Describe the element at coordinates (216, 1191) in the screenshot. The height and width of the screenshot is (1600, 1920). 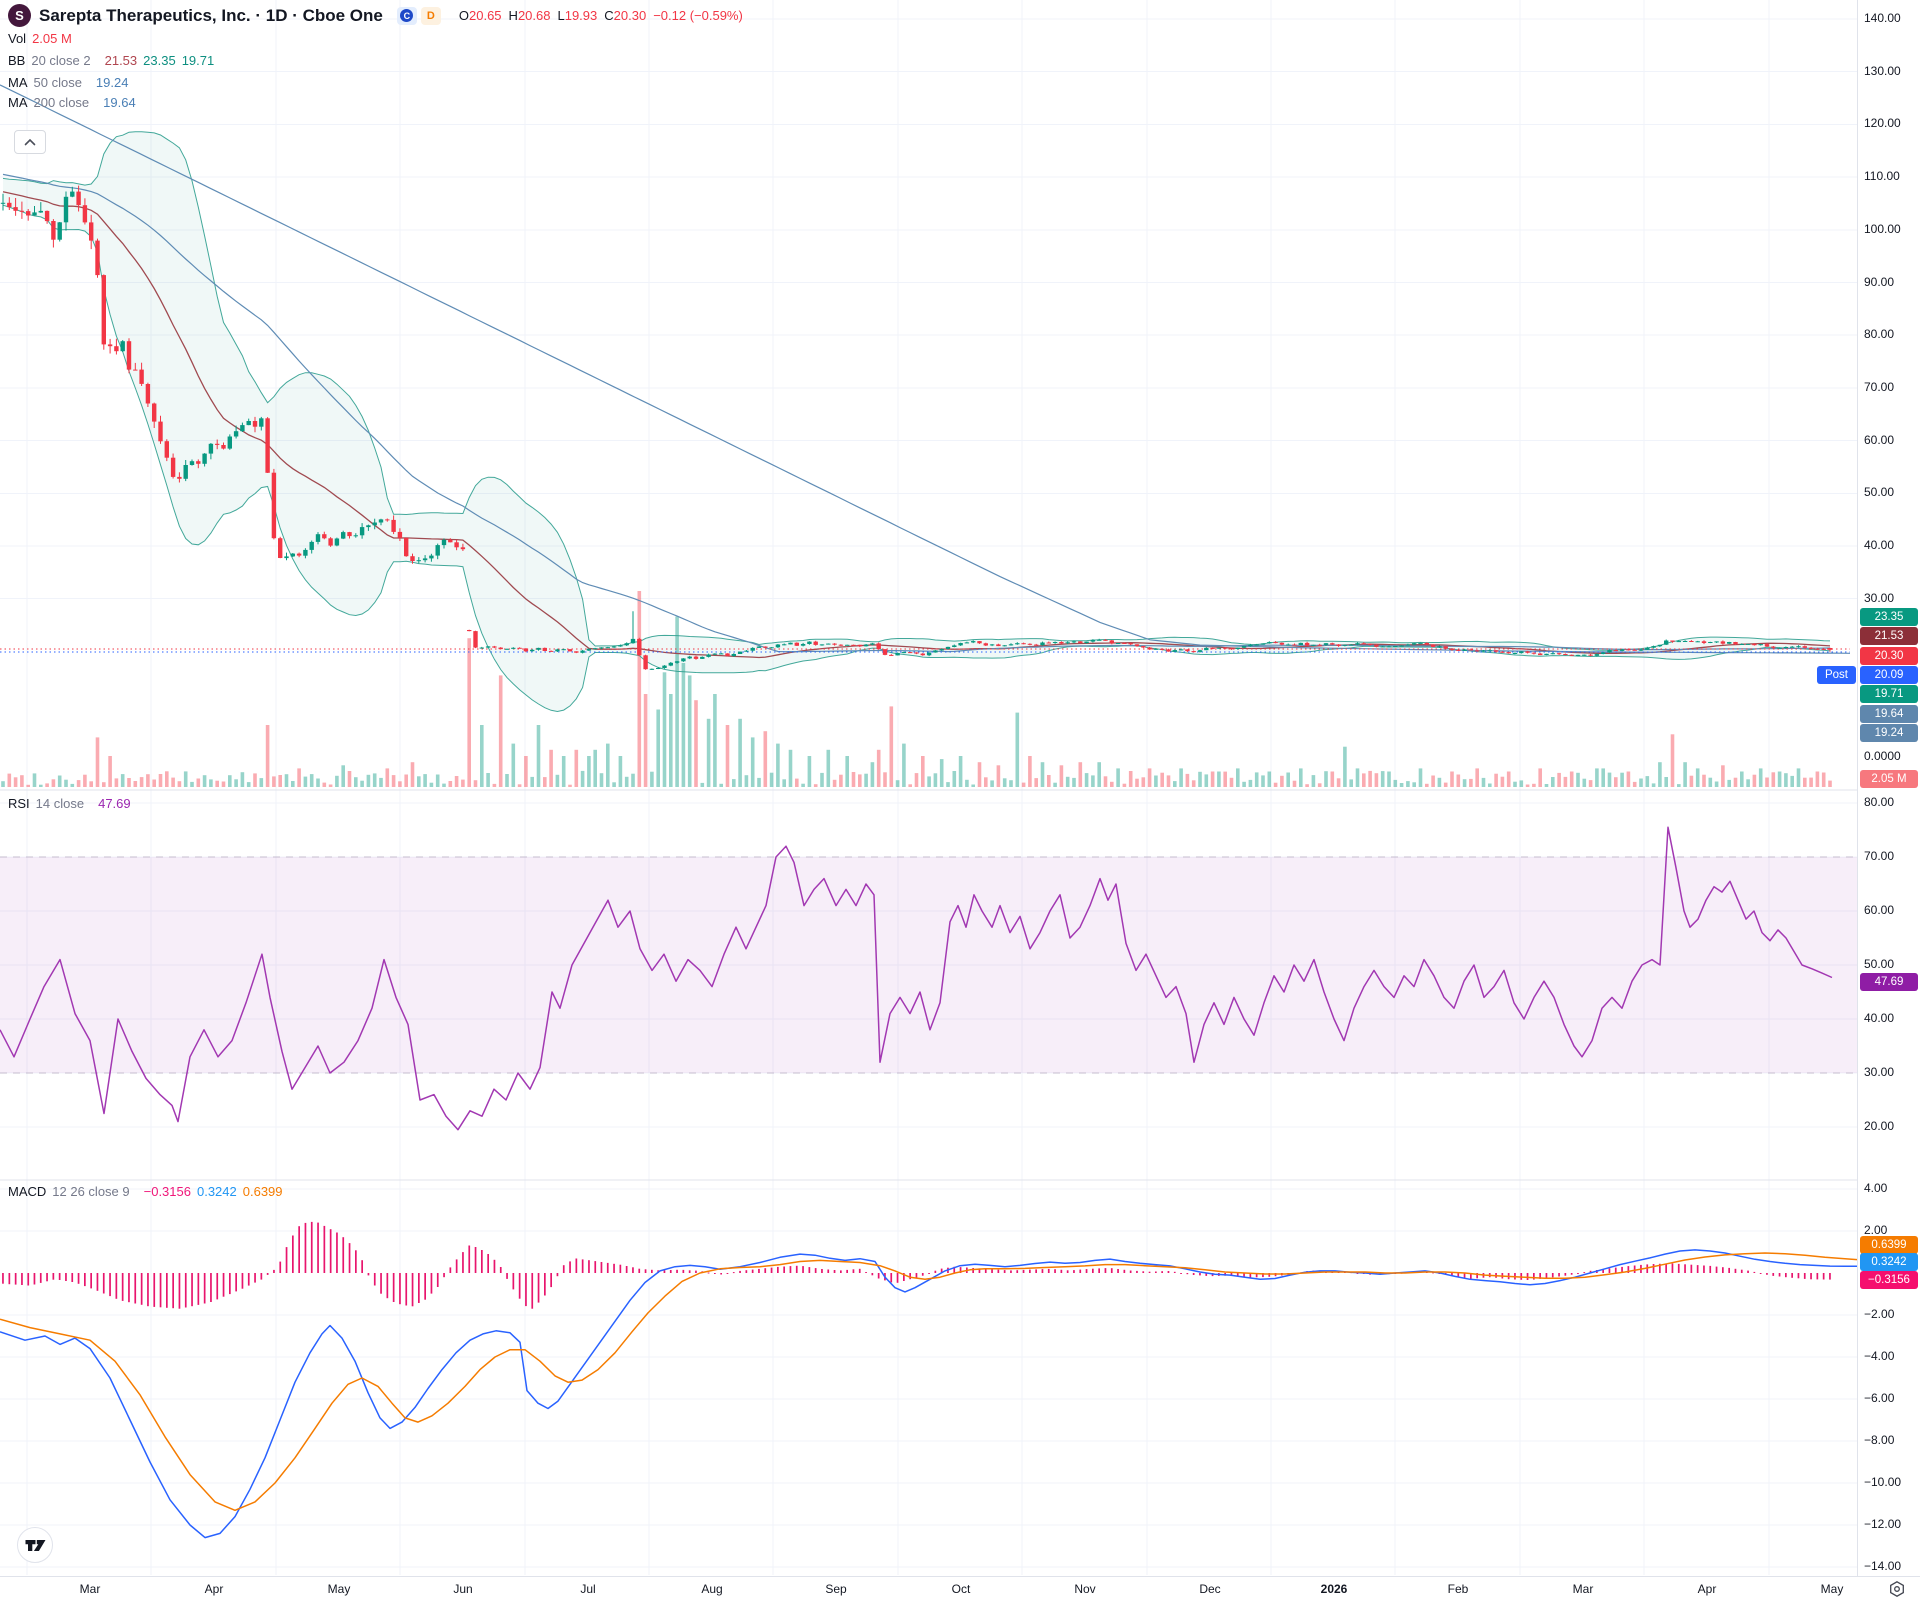
I see `macd-line-value: 0.3242` at that location.